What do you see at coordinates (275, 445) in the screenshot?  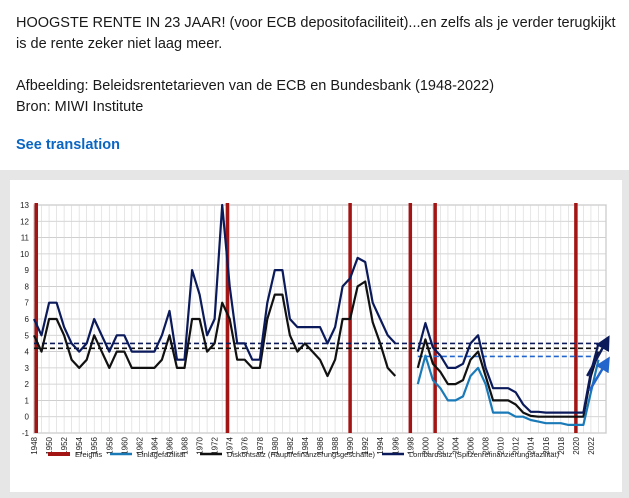 I see `x-tick-label: 1980` at bounding box center [275, 445].